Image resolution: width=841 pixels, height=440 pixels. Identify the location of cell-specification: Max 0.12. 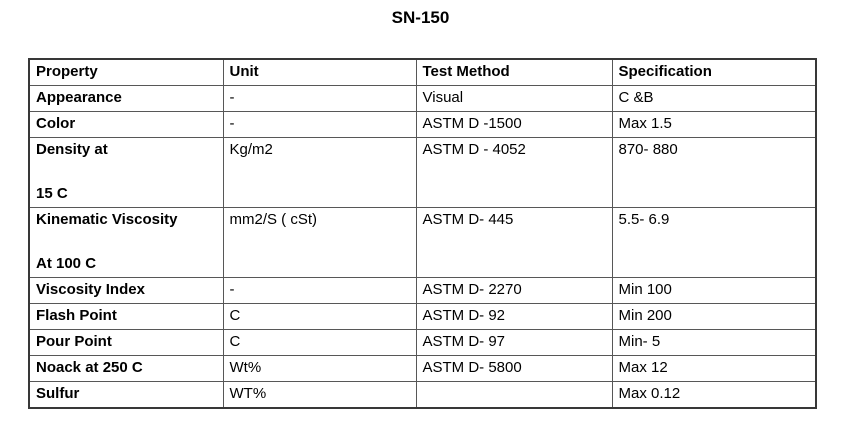
(714, 395).